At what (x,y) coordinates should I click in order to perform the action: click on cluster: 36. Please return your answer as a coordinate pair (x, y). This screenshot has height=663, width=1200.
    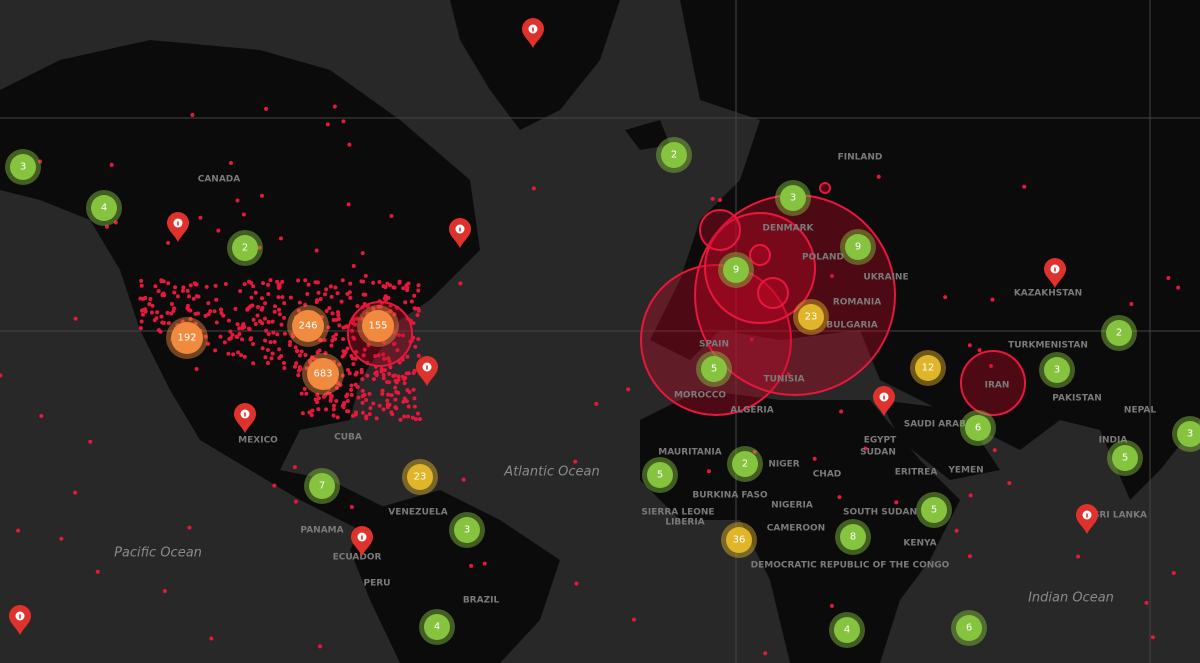
    Looking at the image, I should click on (739, 540).